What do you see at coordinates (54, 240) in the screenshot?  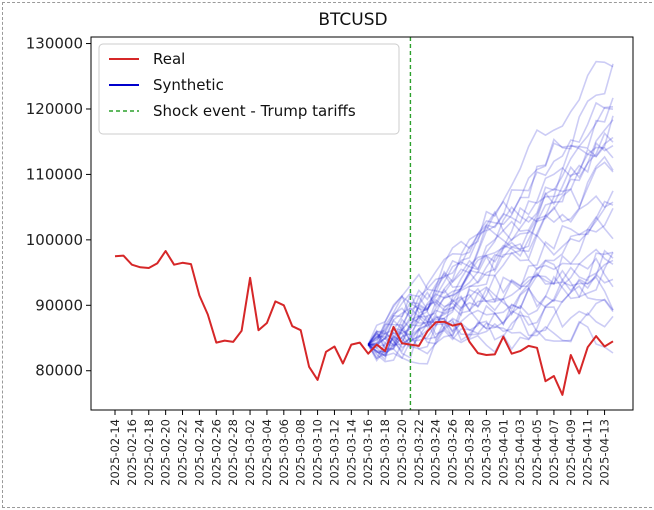 I see `y-tick-label: 100000` at bounding box center [54, 240].